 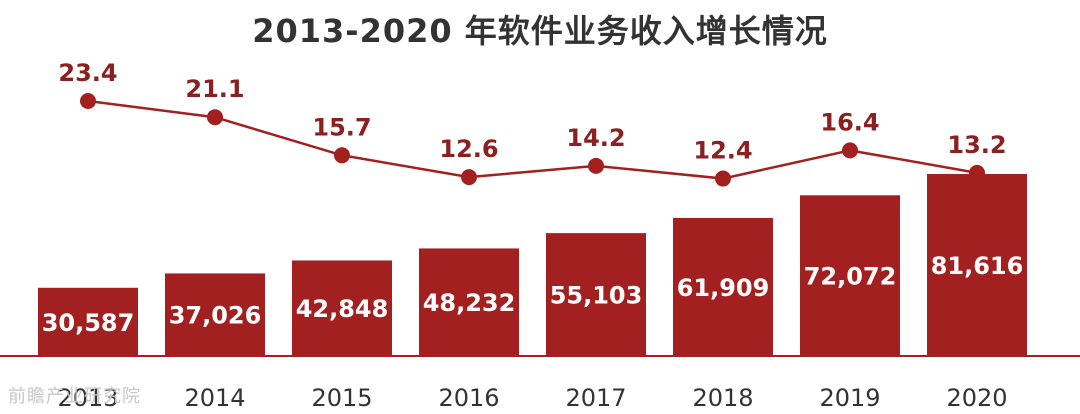 I want to click on bar-label-2013: 30,587, so click(x=88, y=323).